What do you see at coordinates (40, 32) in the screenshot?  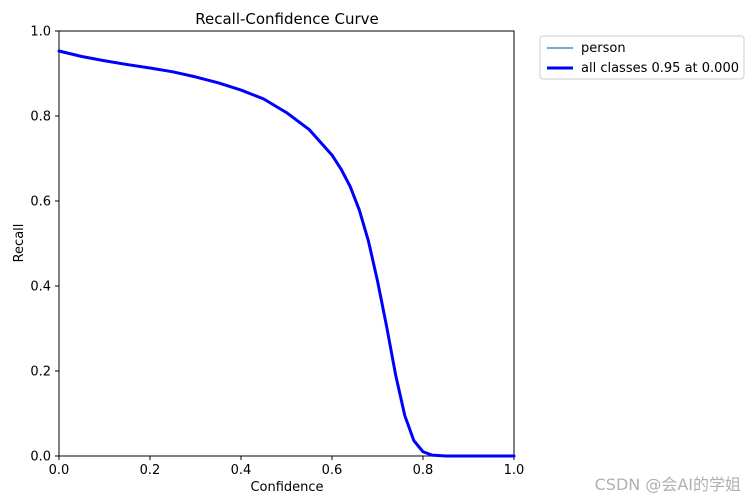 I see `y-tick-label: 1.0` at bounding box center [40, 32].